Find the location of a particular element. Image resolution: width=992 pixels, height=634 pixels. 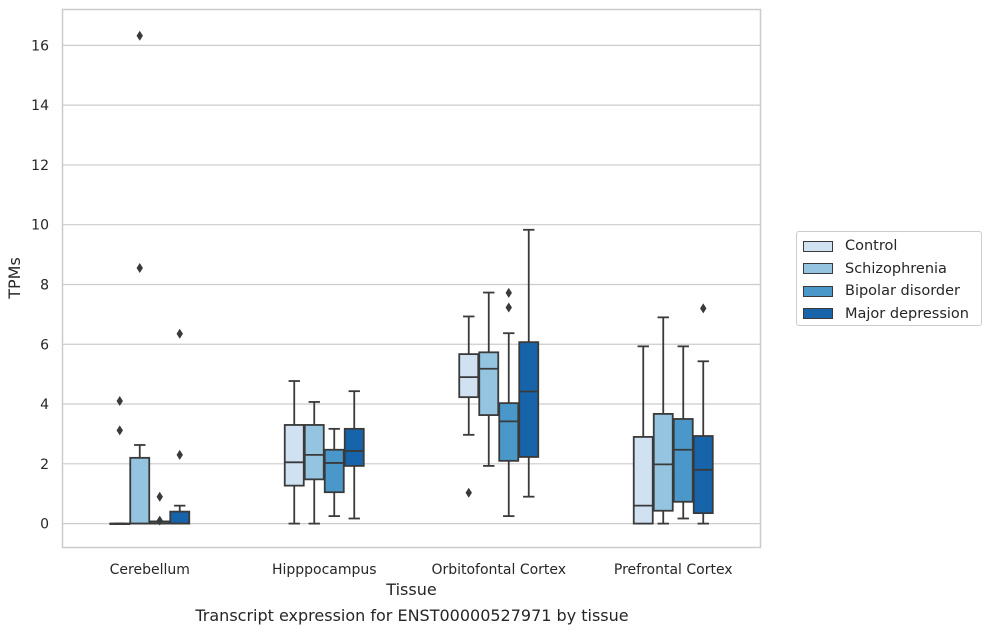

legend-swatch-major-depression is located at coordinates (818, 314).